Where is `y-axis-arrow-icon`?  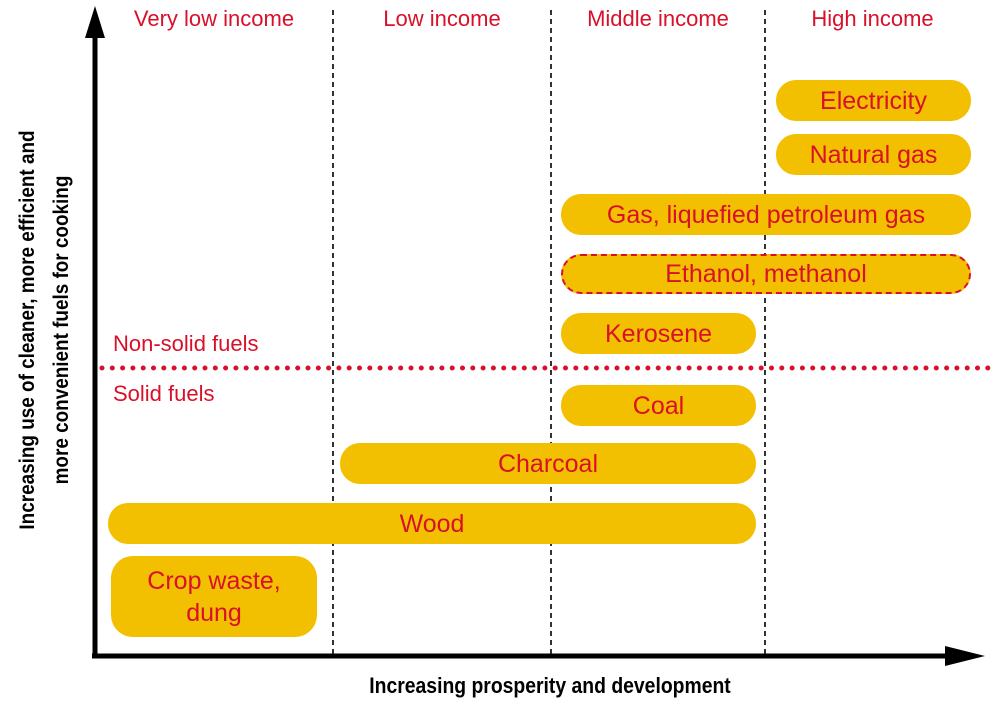 y-axis-arrow-icon is located at coordinates (95, 22).